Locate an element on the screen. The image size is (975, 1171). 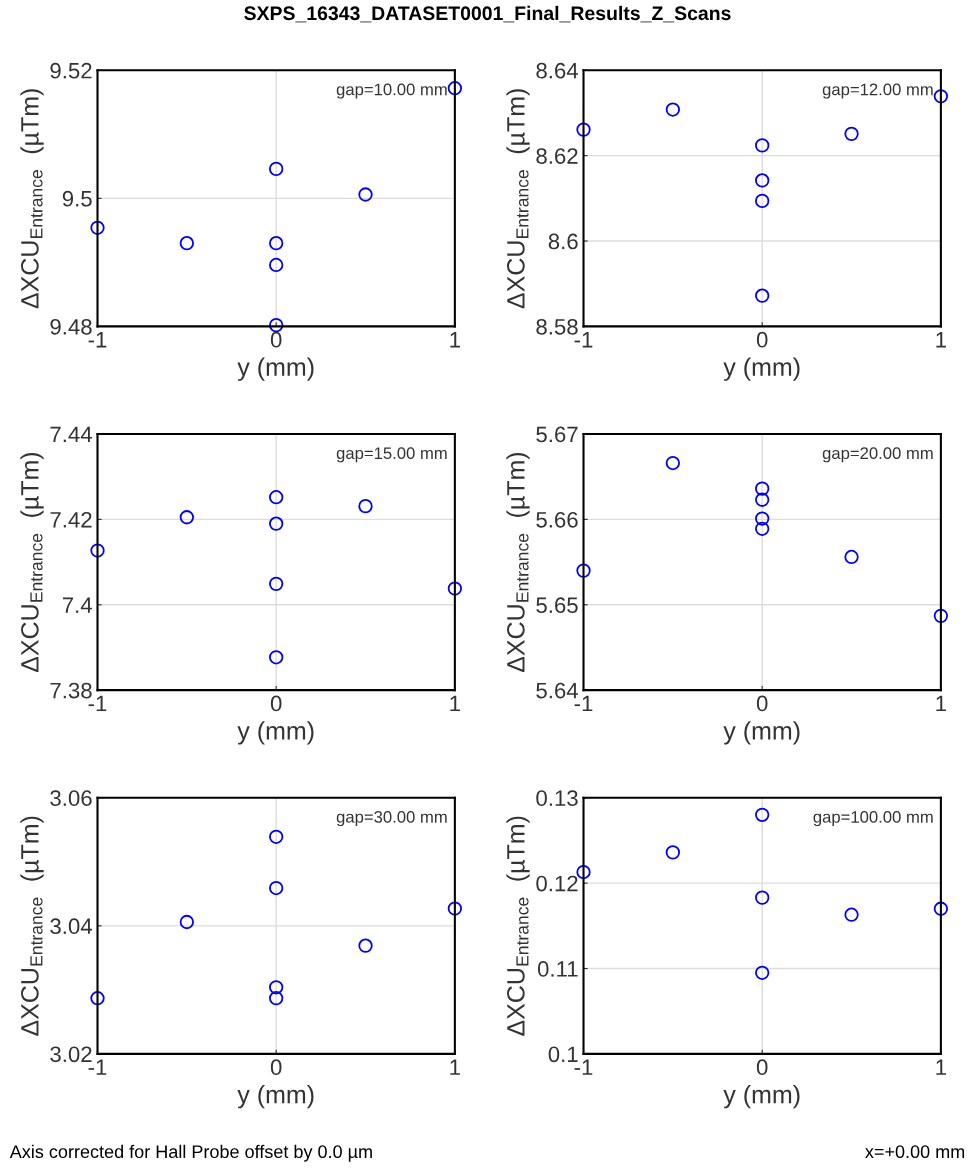
y-tick-label: 9.5 is located at coordinates (77, 198).